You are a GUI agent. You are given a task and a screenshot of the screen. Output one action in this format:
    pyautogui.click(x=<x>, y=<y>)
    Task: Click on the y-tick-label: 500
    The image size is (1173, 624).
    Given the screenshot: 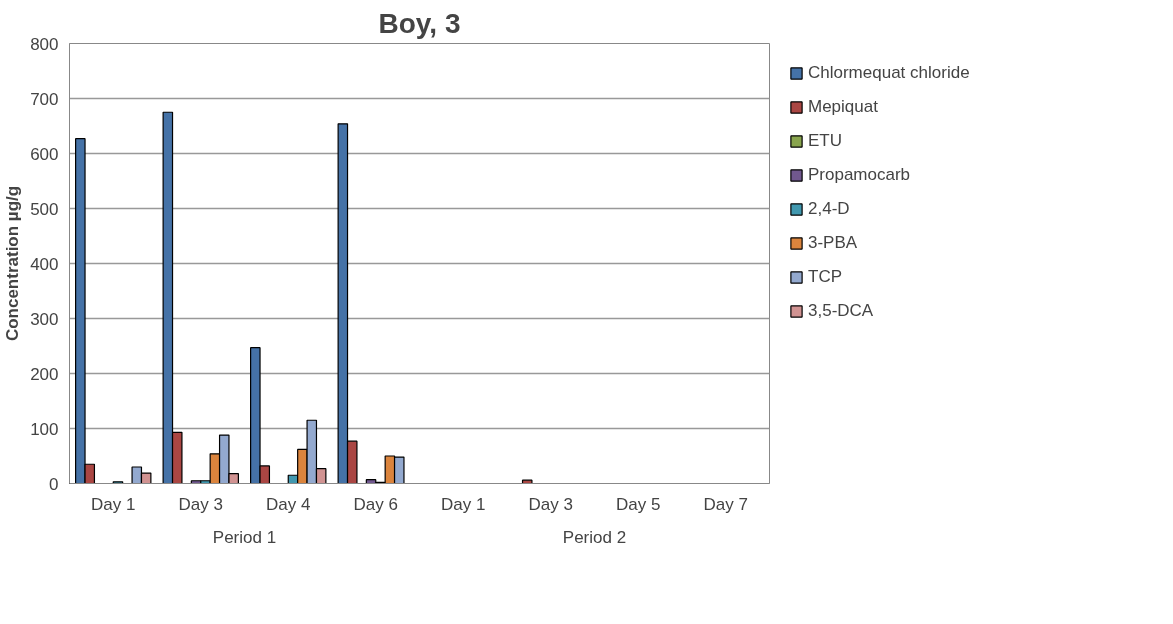 What is the action you would take?
    pyautogui.click(x=44, y=209)
    